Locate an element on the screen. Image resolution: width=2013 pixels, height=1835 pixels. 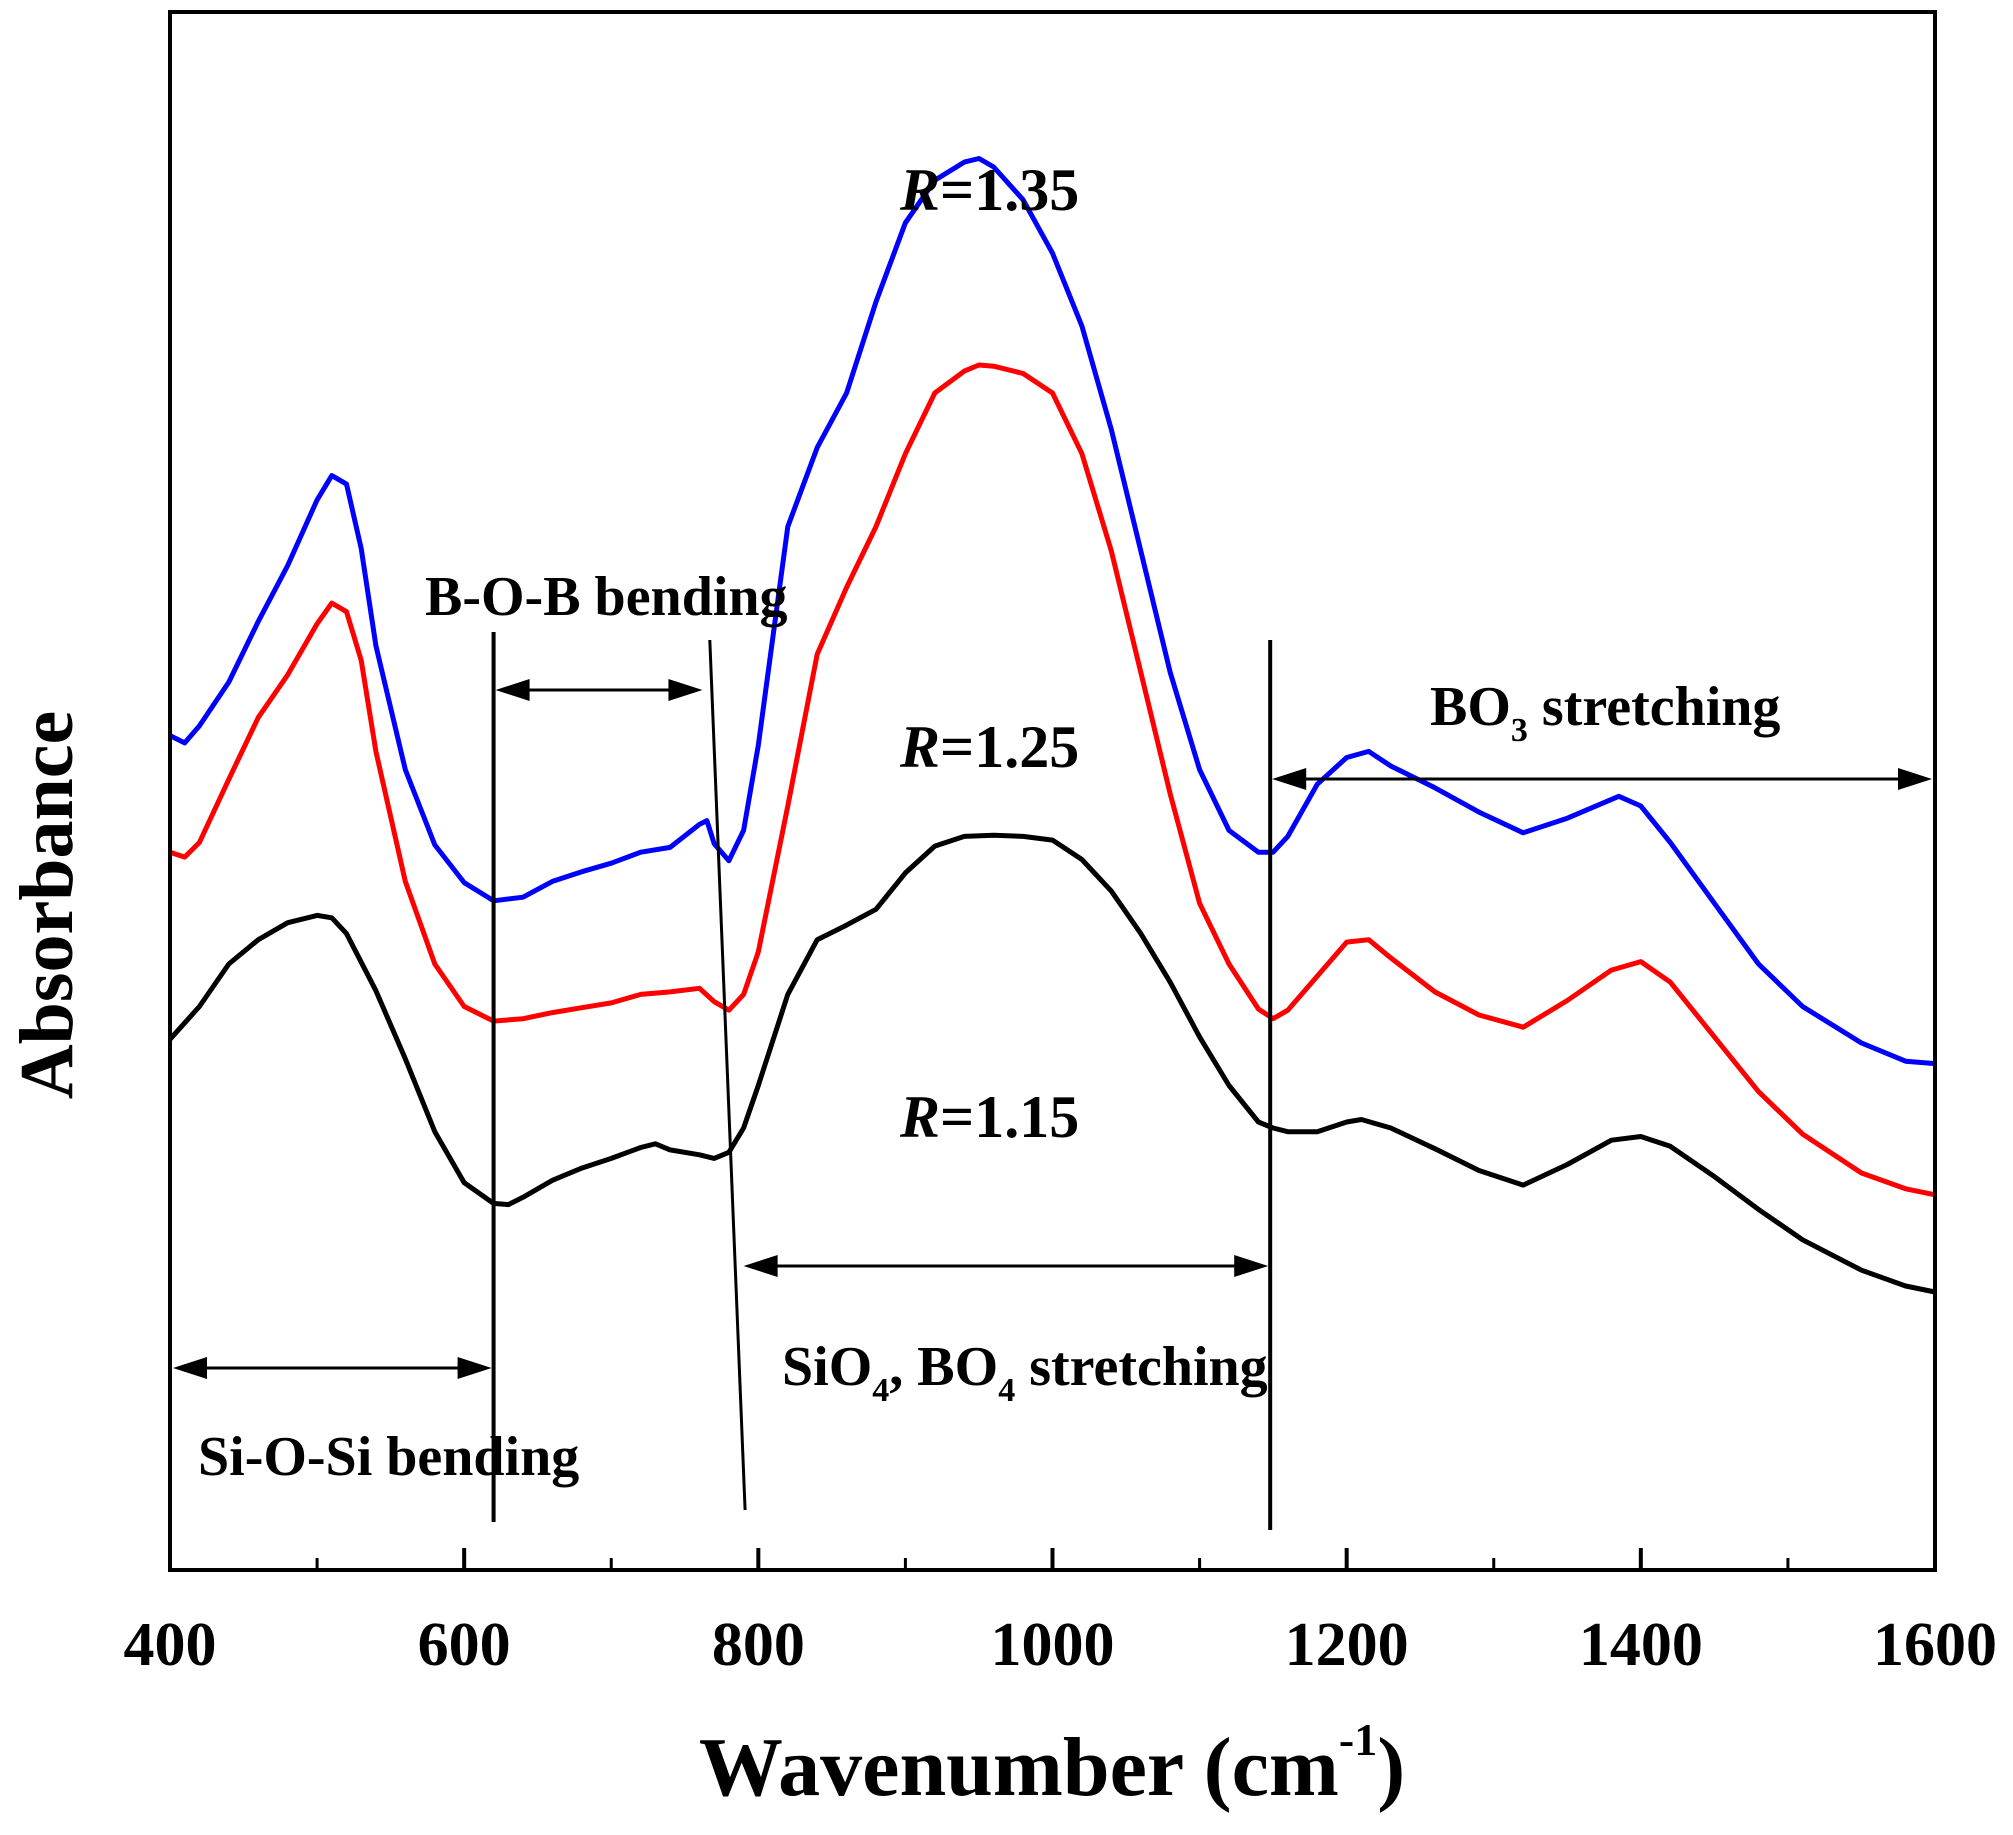
divider-slanted is located at coordinates (727, 1075).